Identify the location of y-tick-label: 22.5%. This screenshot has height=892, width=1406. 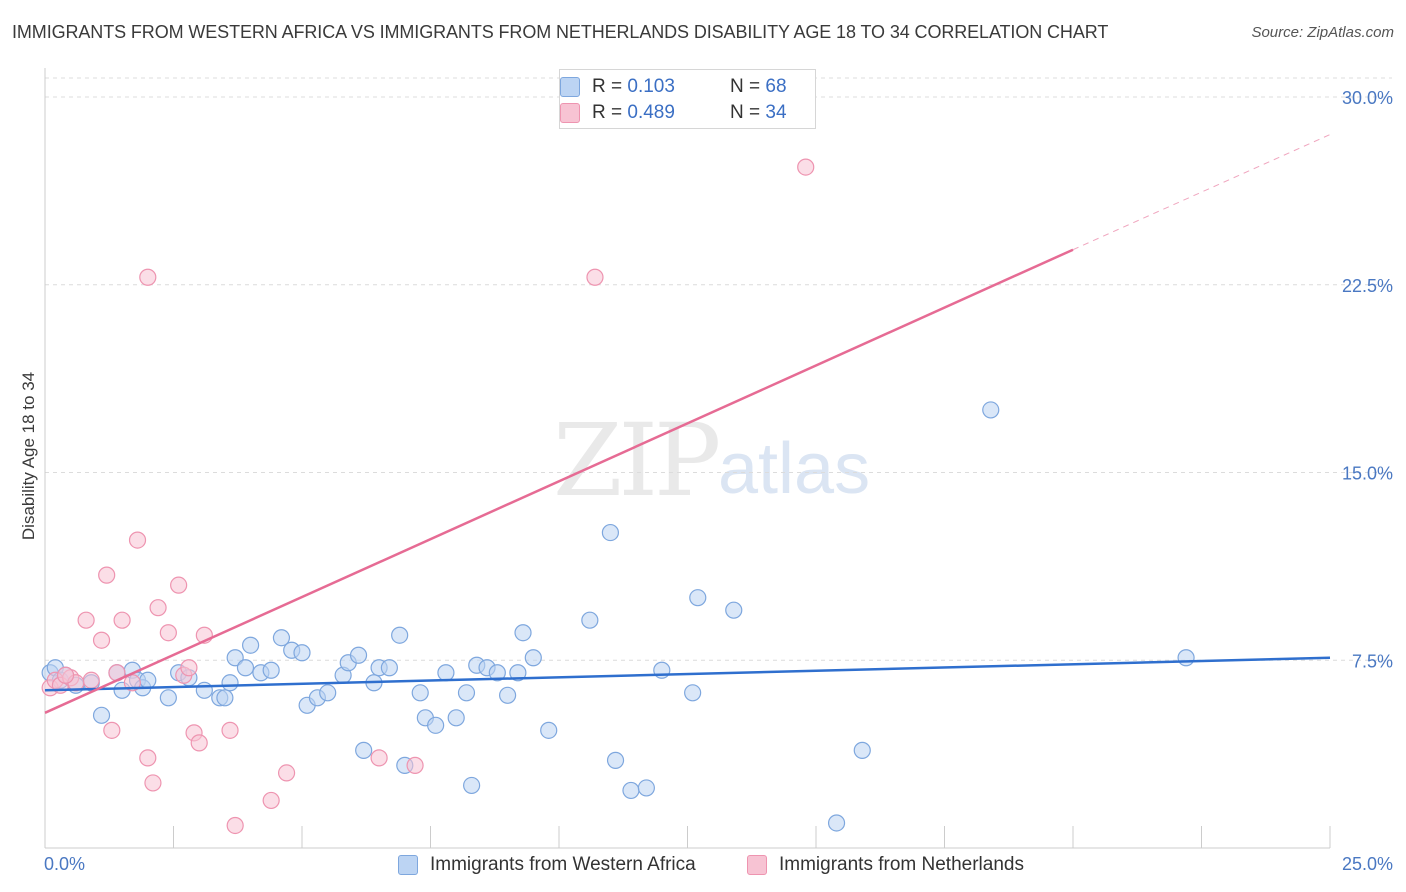
(1367, 286).